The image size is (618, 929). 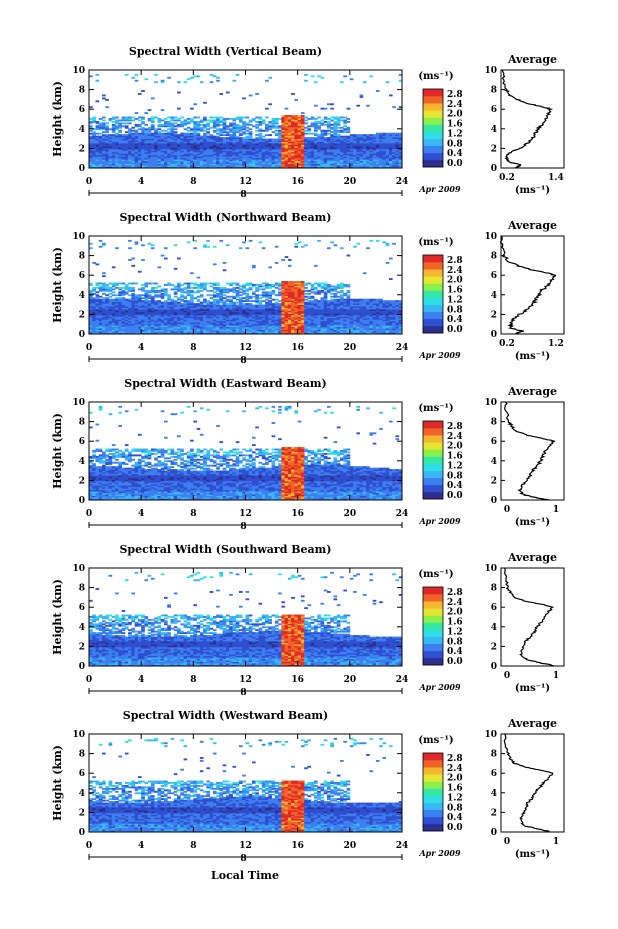 What do you see at coordinates (193, 182) in the screenshot?
I see `x-tick-label: 8` at bounding box center [193, 182].